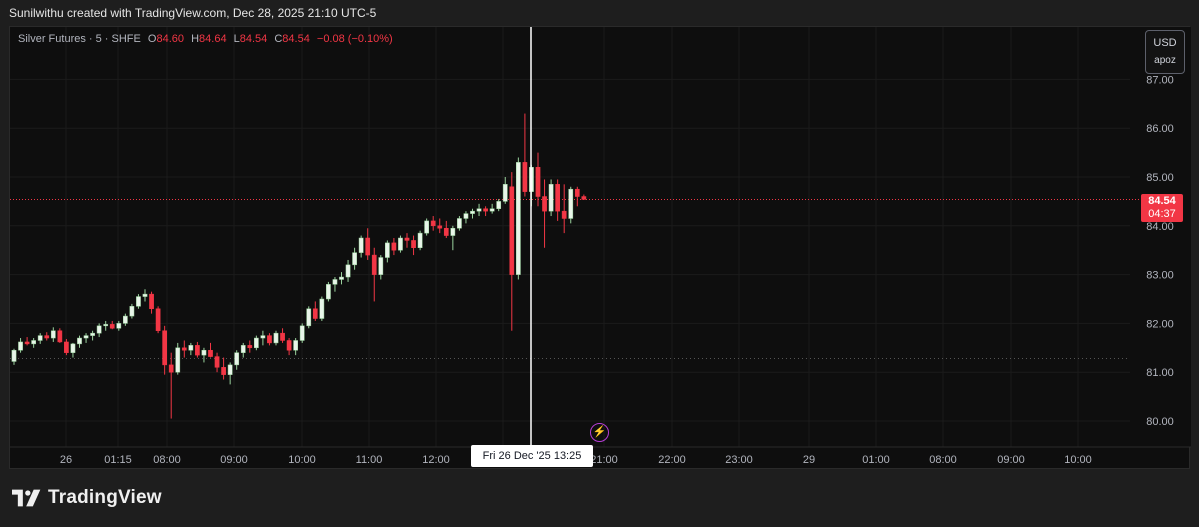  What do you see at coordinates (1160, 324) in the screenshot?
I see `y-tick-label: 82.00` at bounding box center [1160, 324].